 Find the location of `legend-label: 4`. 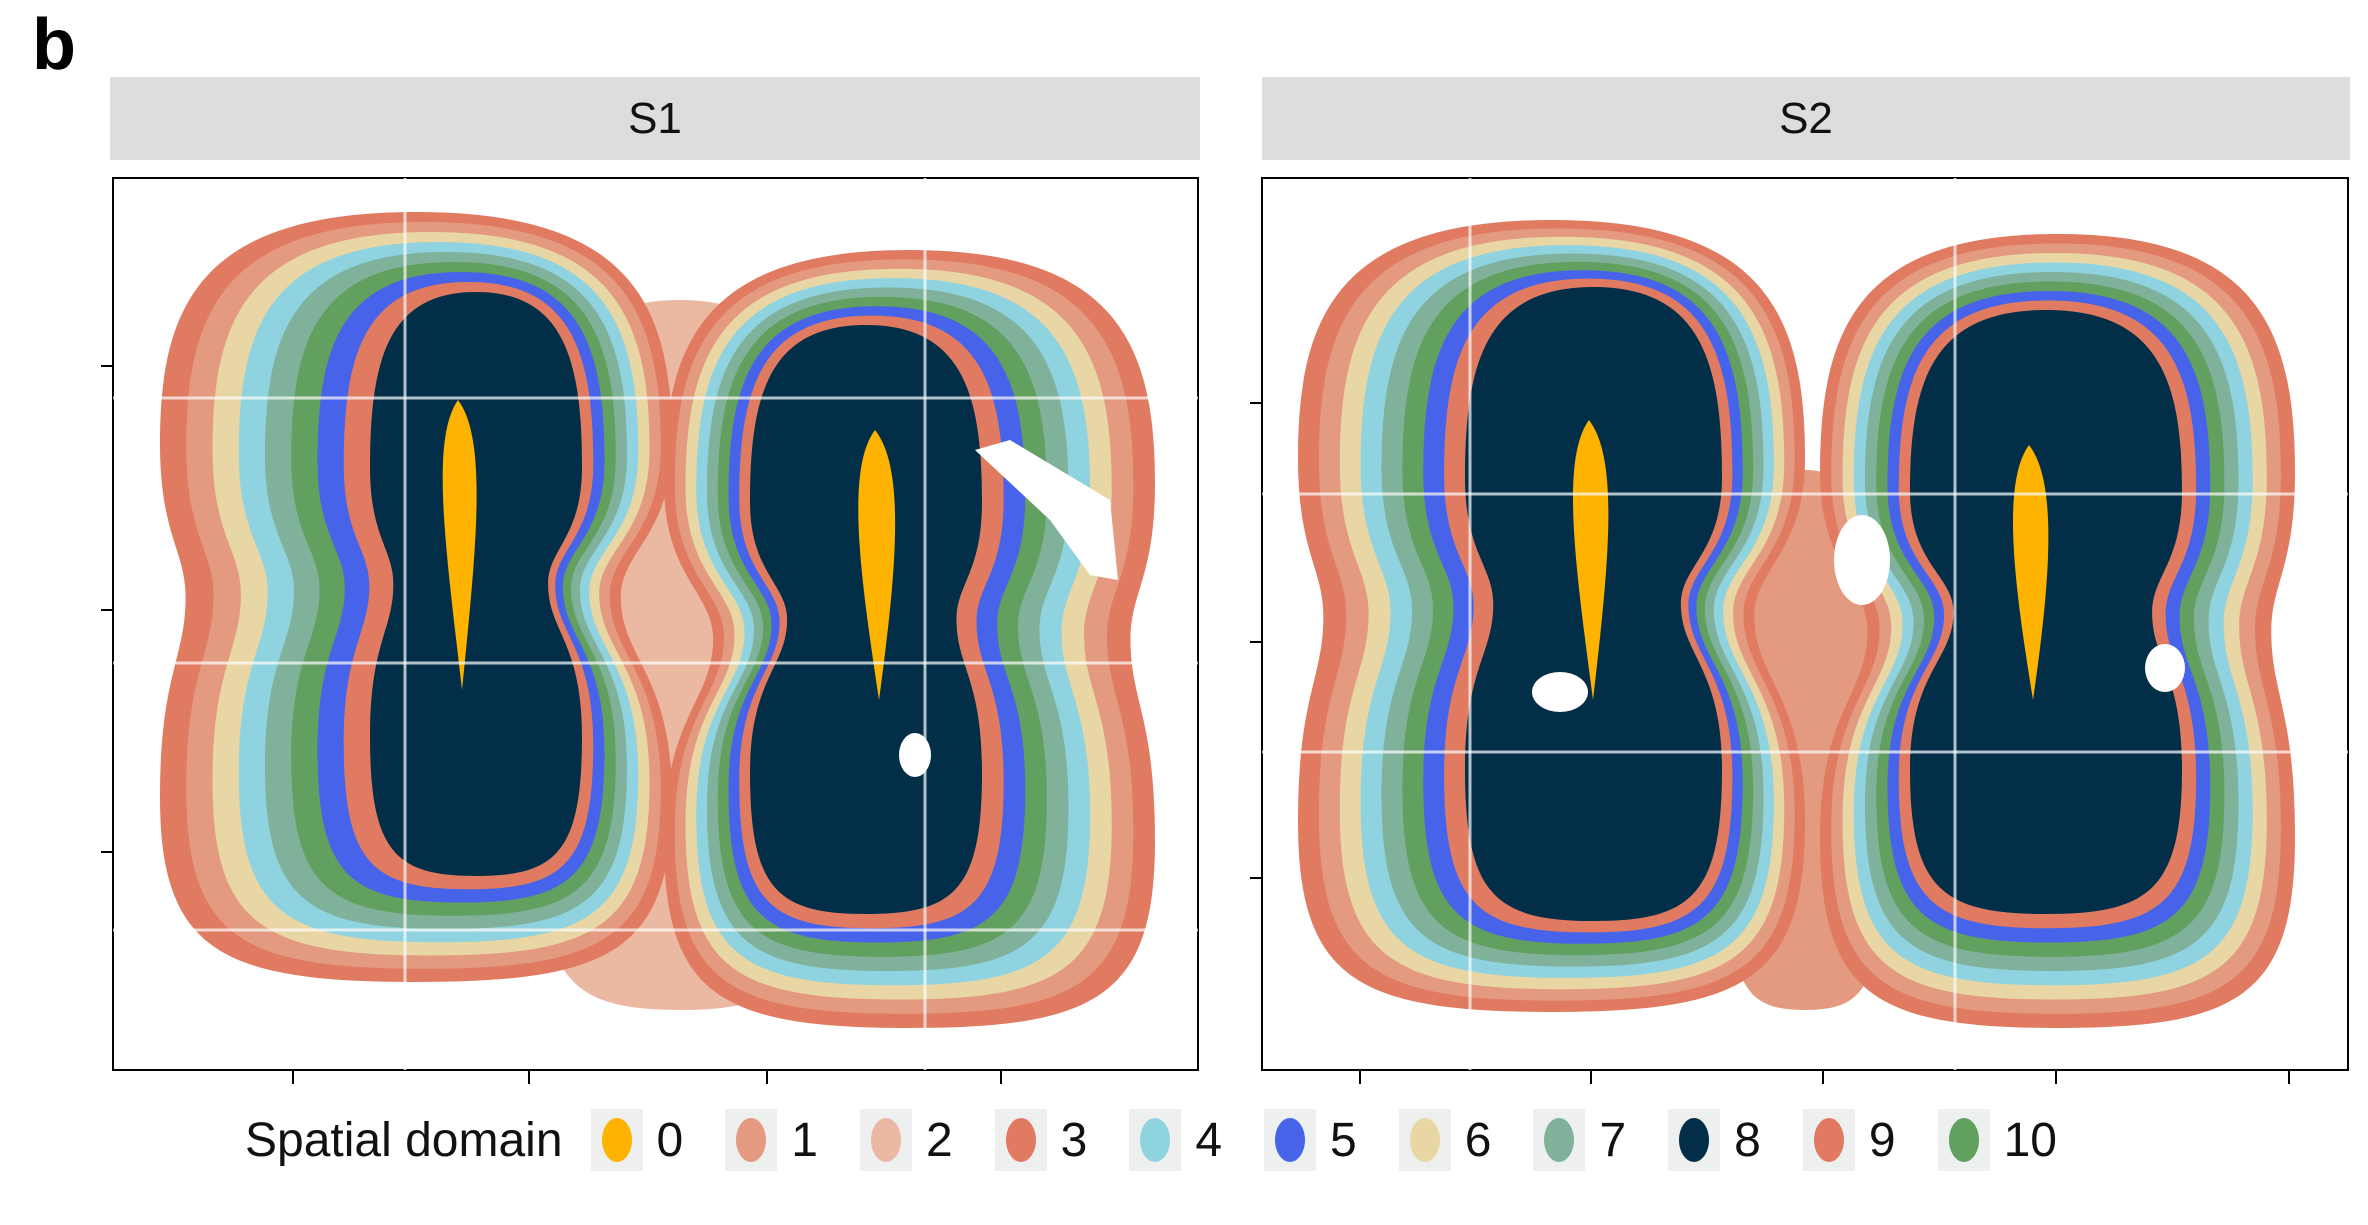

legend-label: 4 is located at coordinates (1209, 1140).